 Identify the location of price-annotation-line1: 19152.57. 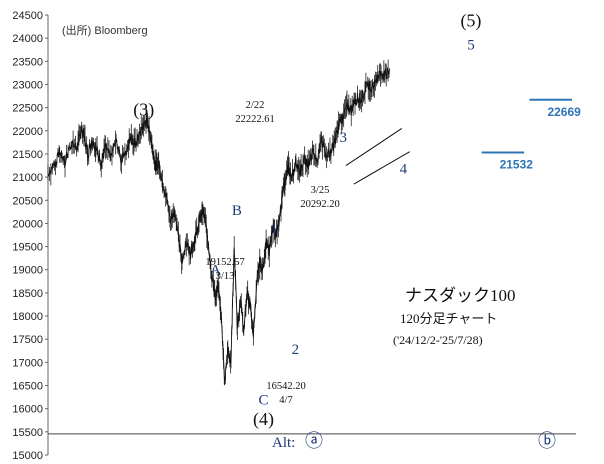
(224, 262).